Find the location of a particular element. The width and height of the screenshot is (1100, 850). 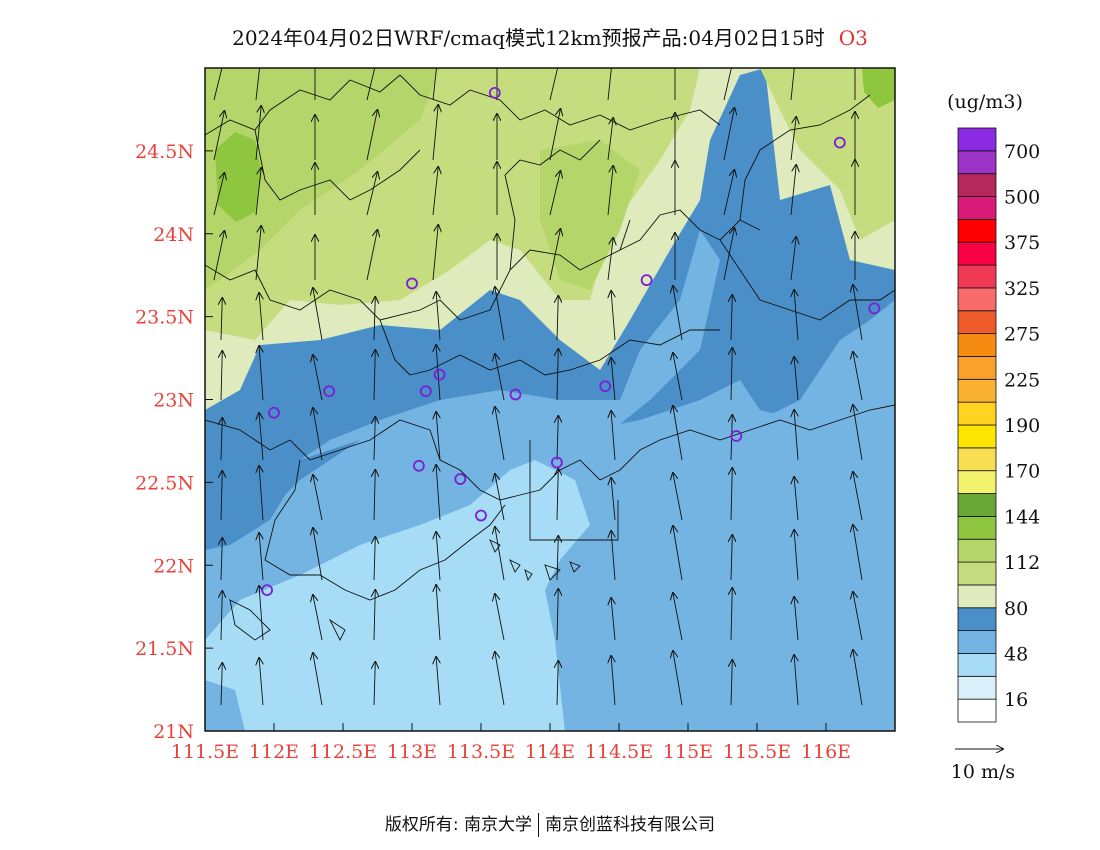

colorbar-label: 16 is located at coordinates (1016, 700).